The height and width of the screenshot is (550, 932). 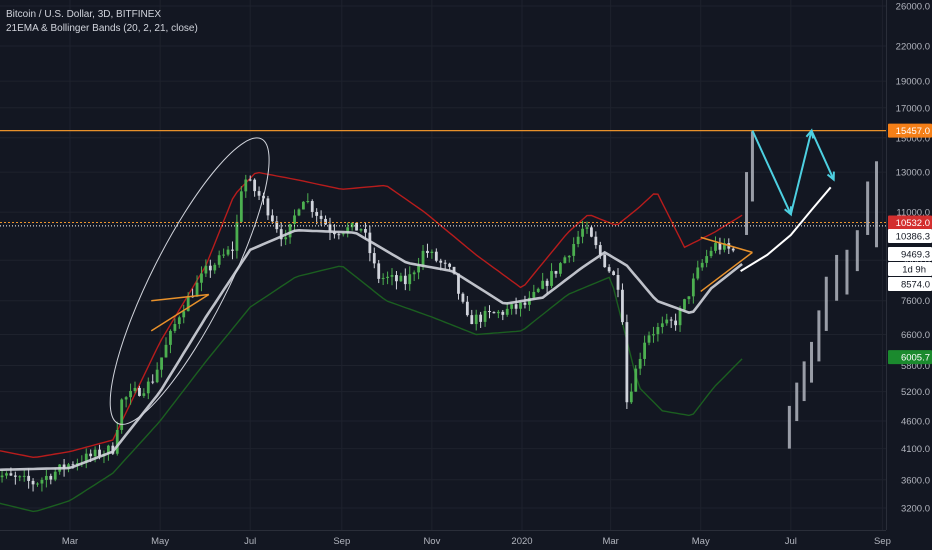 I want to click on price-tick-label: 5800.0, so click(x=915, y=366).